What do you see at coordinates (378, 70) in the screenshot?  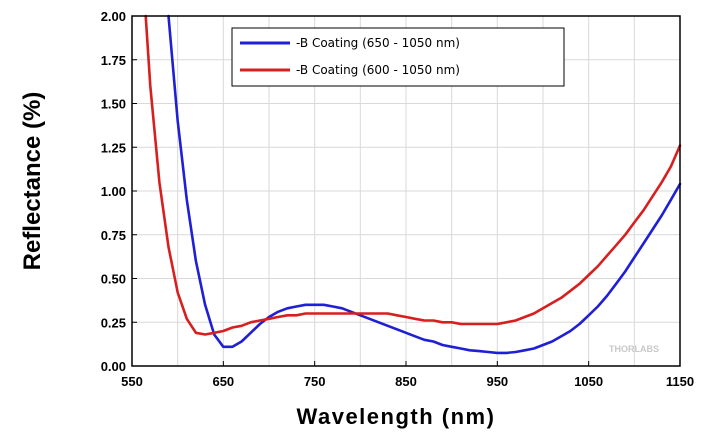 I see `legend-label-2: -B Coating (600 - 1050 nm)` at bounding box center [378, 70].